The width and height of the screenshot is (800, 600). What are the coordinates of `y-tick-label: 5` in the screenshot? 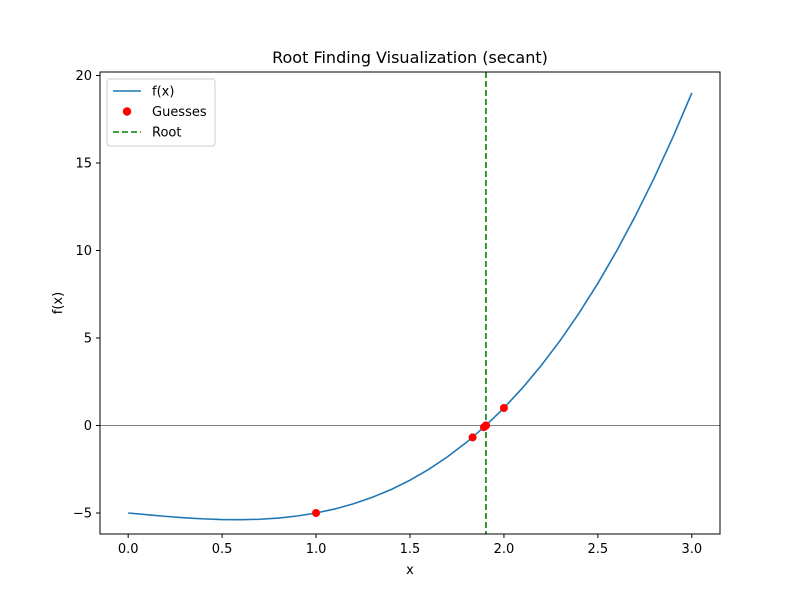 It's located at (88, 339).